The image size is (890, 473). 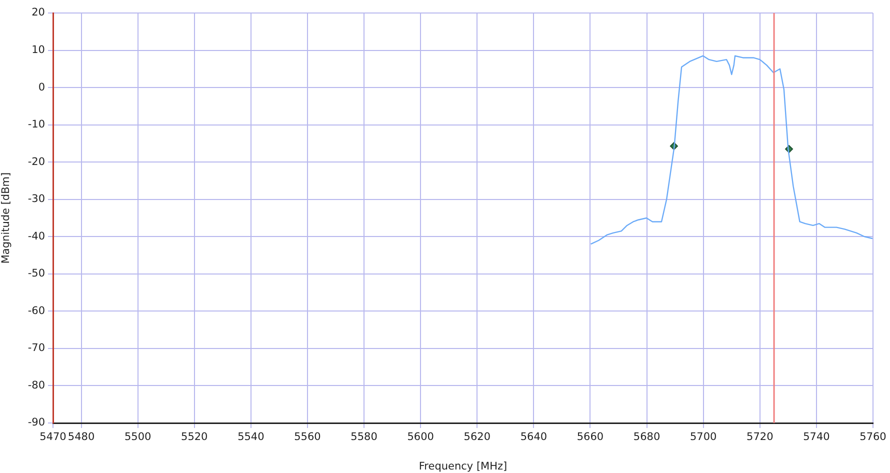 I want to click on x-tick-label: 5560, so click(x=307, y=437).